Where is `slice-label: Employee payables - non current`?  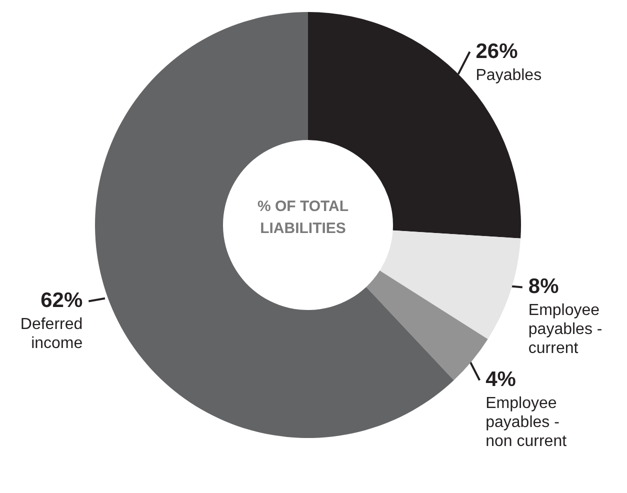
slice-label: Employee payables - non current is located at coordinates (527, 422).